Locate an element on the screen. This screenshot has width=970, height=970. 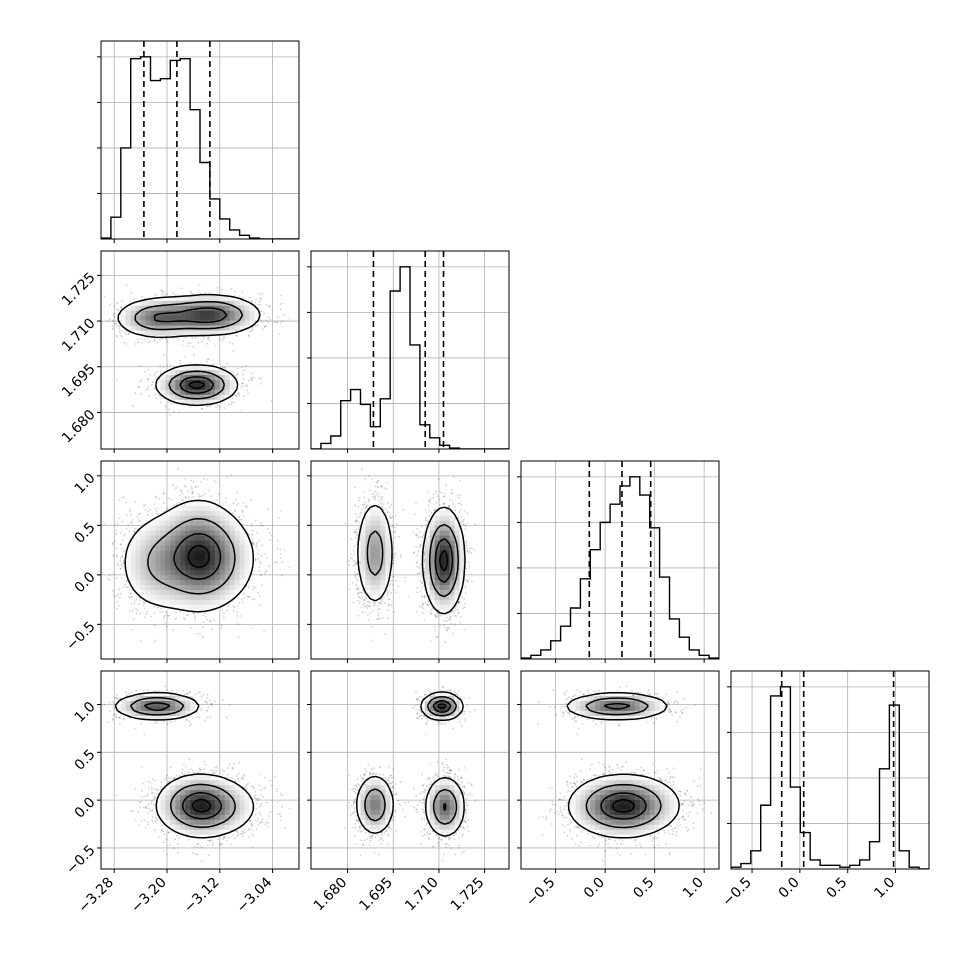
histogram-line is located at coordinates (200, 147).